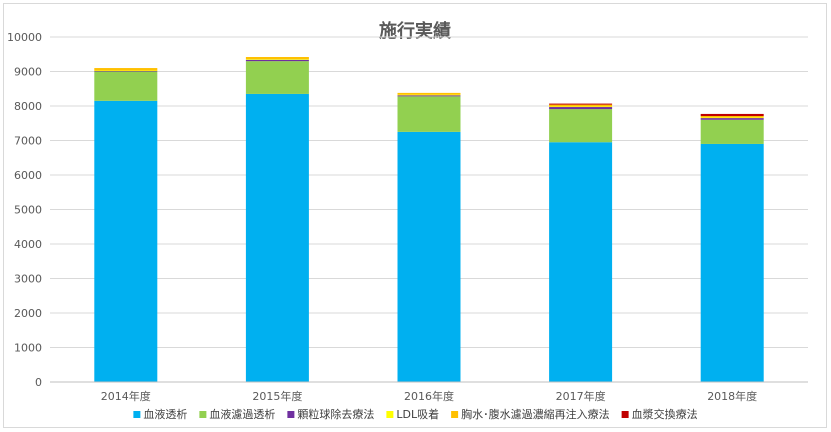 The height and width of the screenshot is (432, 831). What do you see at coordinates (24, 37) in the screenshot?
I see `y-tick-label-10000: 10000` at bounding box center [24, 37].